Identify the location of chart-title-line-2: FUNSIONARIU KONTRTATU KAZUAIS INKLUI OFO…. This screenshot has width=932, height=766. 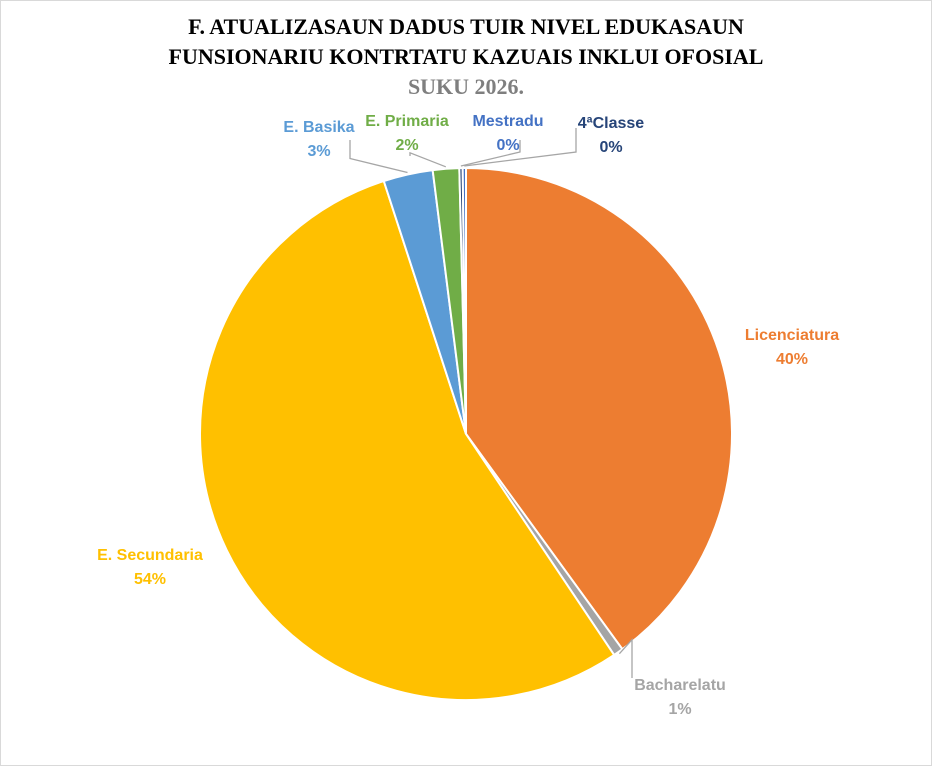
(466, 56).